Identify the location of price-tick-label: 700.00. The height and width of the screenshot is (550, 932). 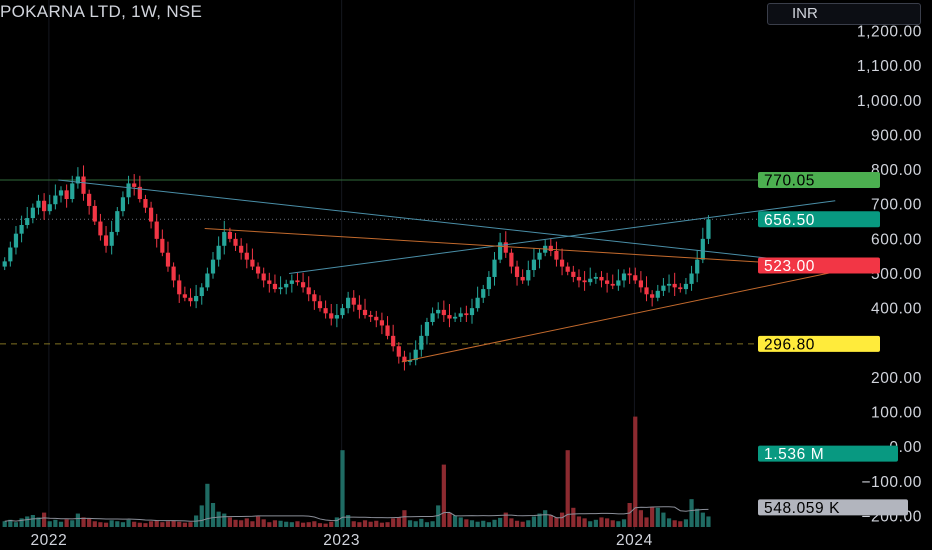
(896, 205).